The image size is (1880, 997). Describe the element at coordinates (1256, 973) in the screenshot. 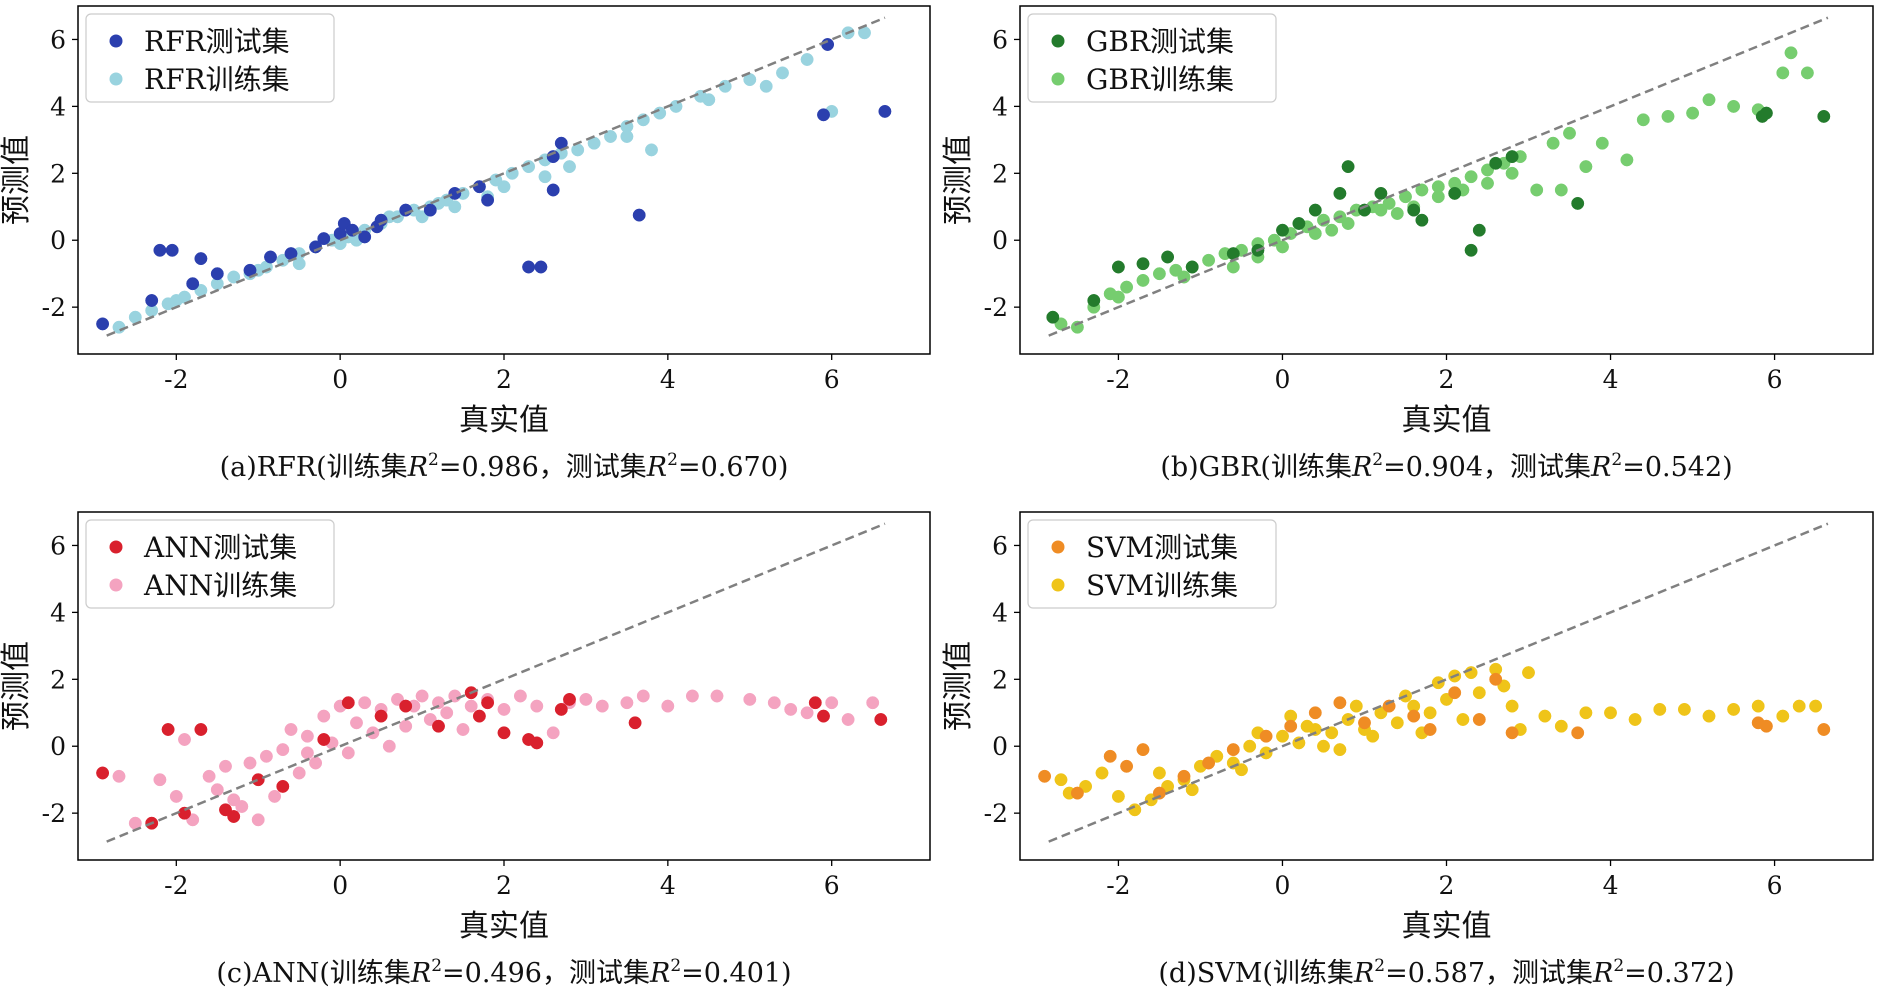

I see `caption-prefix: (d)SVM(训练集` at that location.